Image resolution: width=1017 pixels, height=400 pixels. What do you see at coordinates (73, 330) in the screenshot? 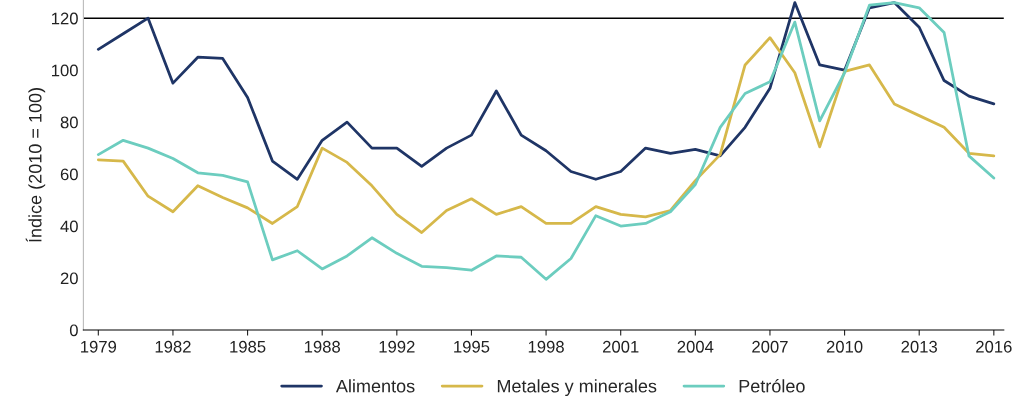
I see `y-tick-label: 0` at bounding box center [73, 330].